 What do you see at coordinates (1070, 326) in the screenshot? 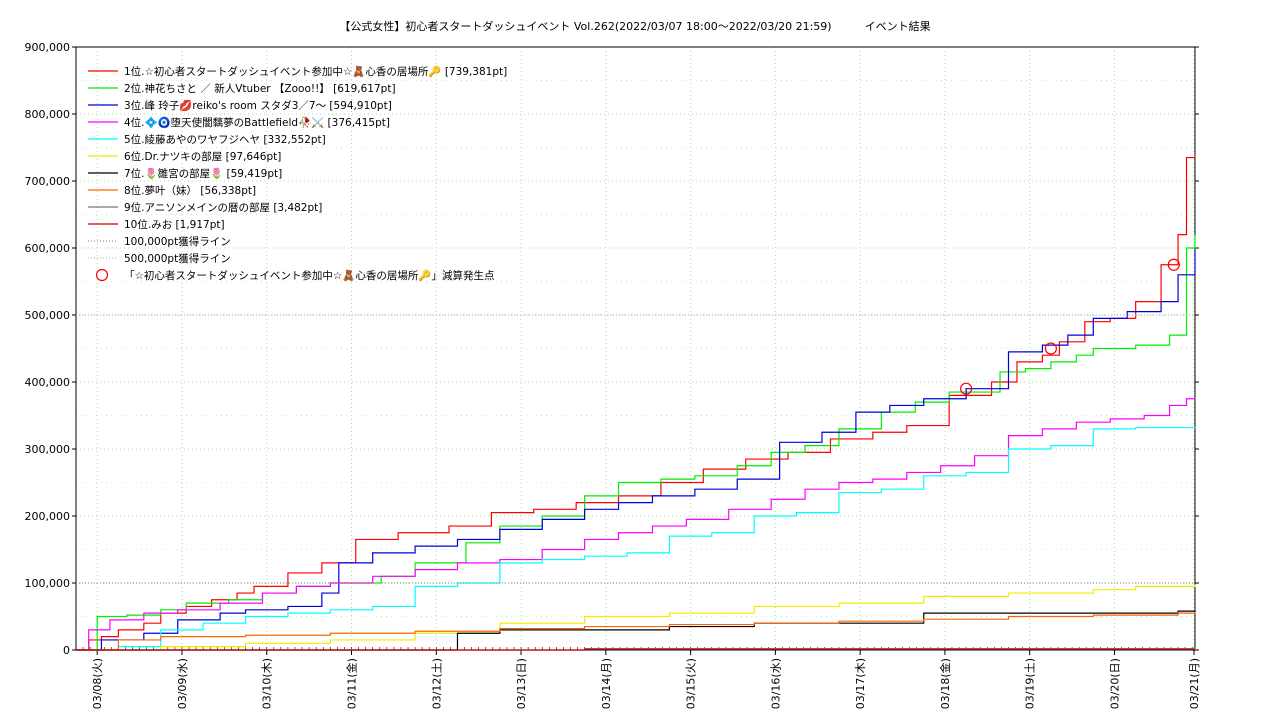
I see `markers` at bounding box center [1070, 326].